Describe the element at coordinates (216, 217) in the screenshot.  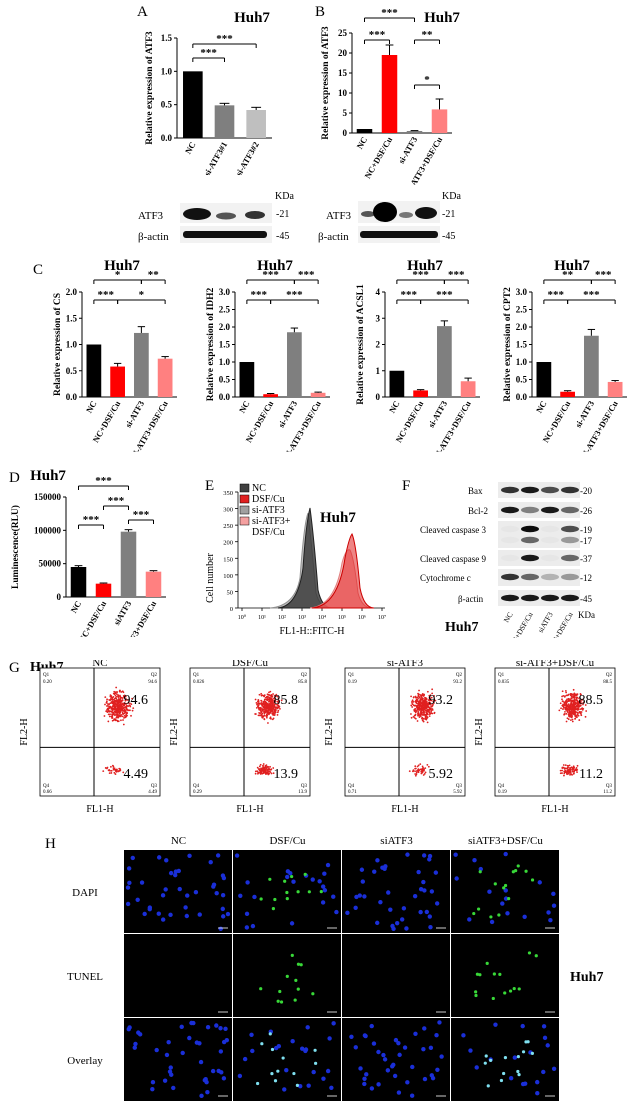
I see `western-blot-a: KDa ATF3 β-actin -21 -45` at that location.